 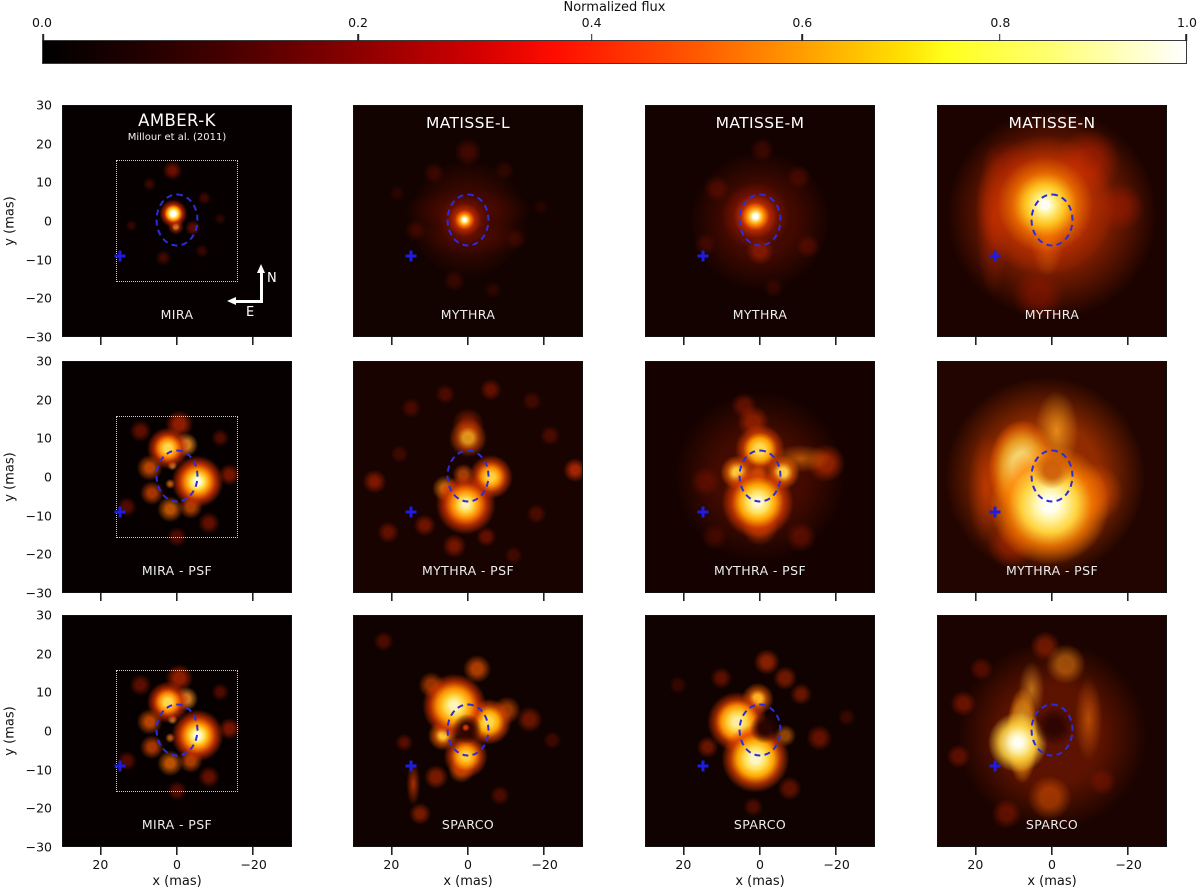 I want to click on panel-sparco-m: SPARCO 20 0 −20 x (mas), so click(x=760, y=752).